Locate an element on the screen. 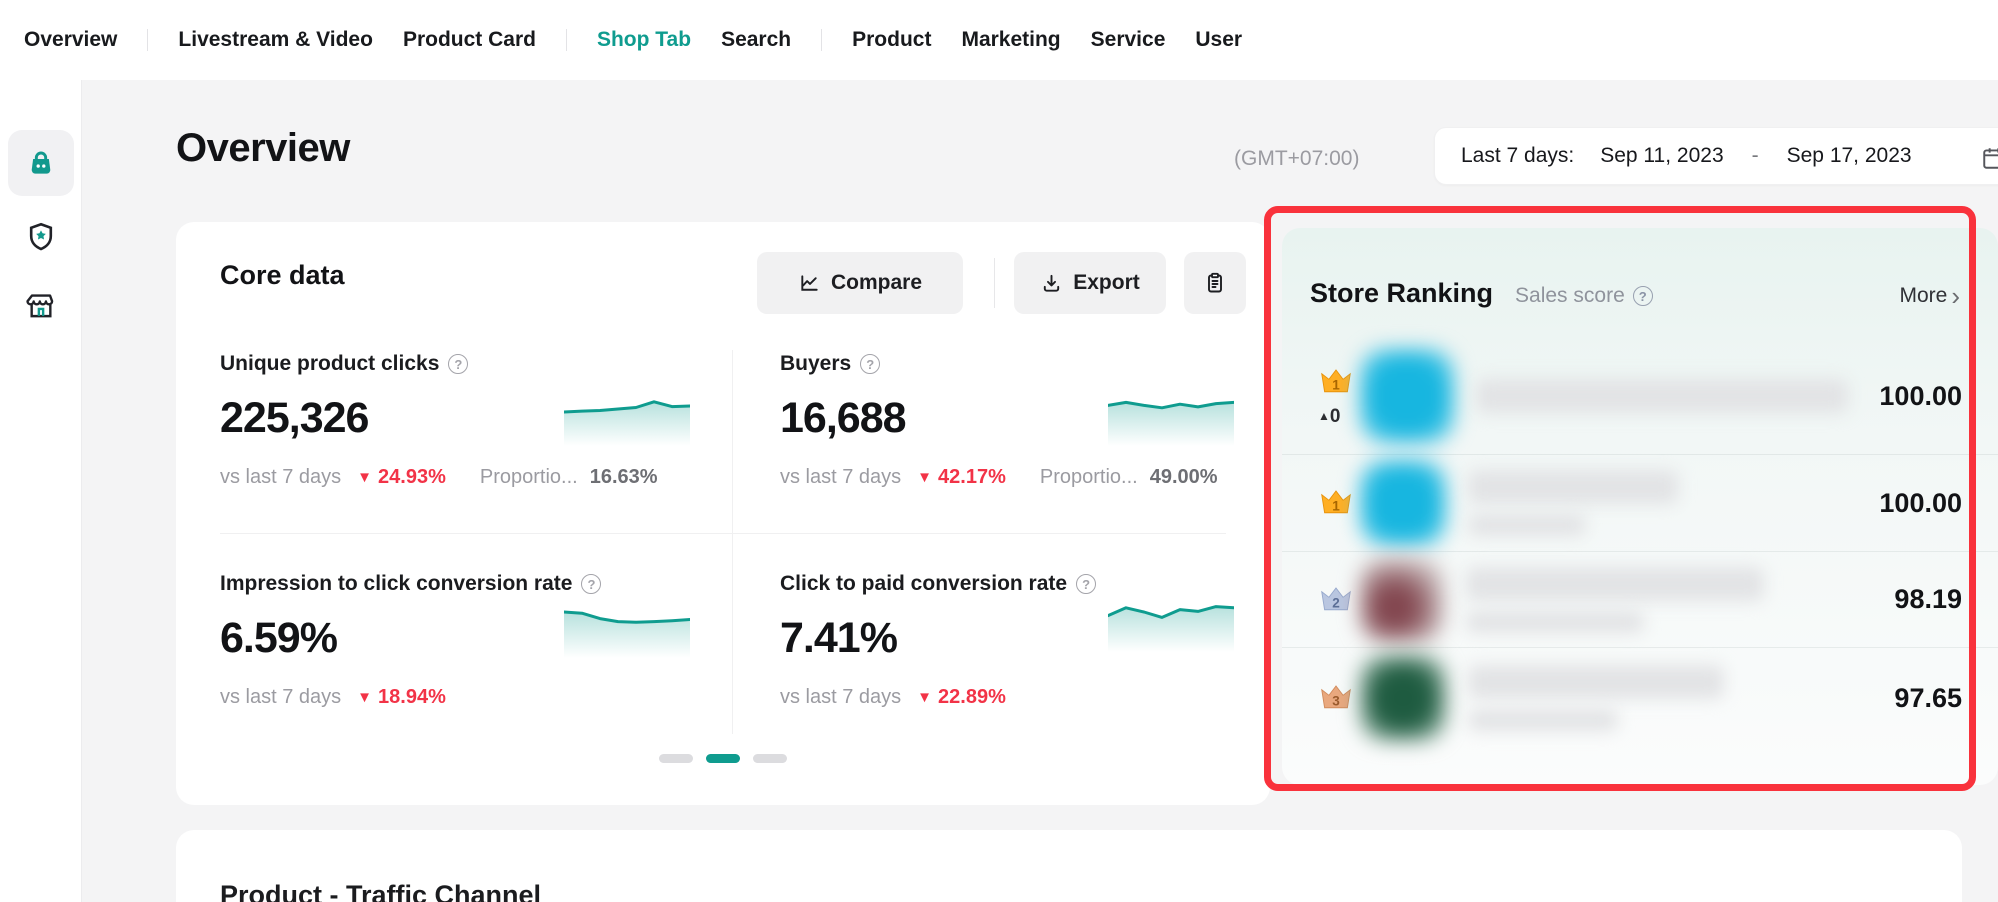 Image resolution: width=1998 pixels, height=902 pixels. metric-label: Click to paid conversion rate is located at coordinates (924, 583).